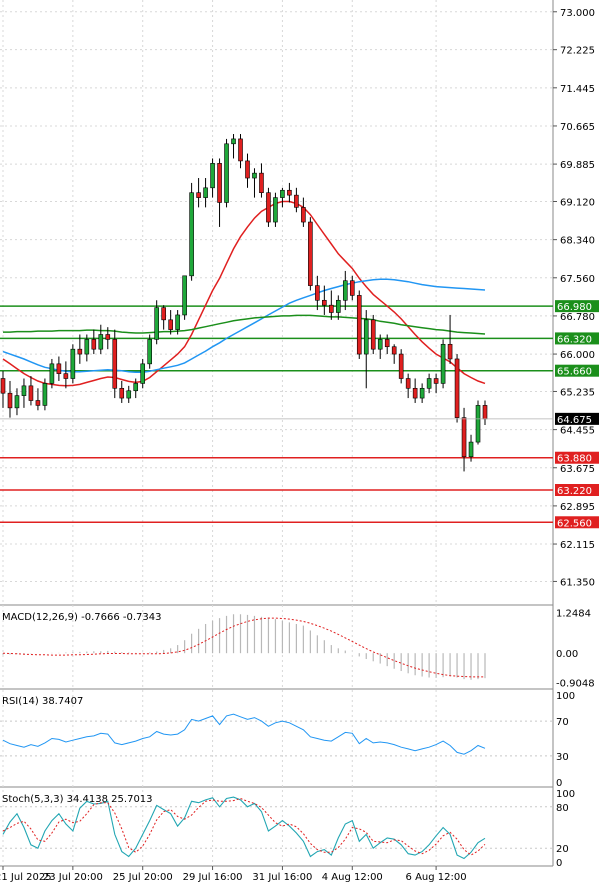 The width and height of the screenshot is (600, 888). Describe the element at coordinates (562, 722) in the screenshot. I see `rsi-tick-label: 70` at that location.